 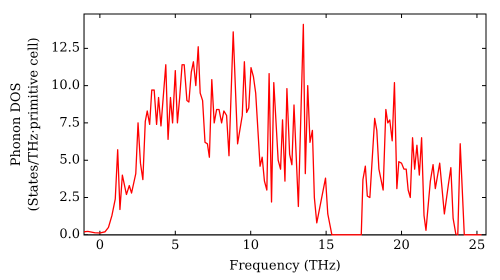 What do you see at coordinates (65, 85) in the screenshot?
I see `y-tick-label: 10.0` at bounding box center [65, 85].